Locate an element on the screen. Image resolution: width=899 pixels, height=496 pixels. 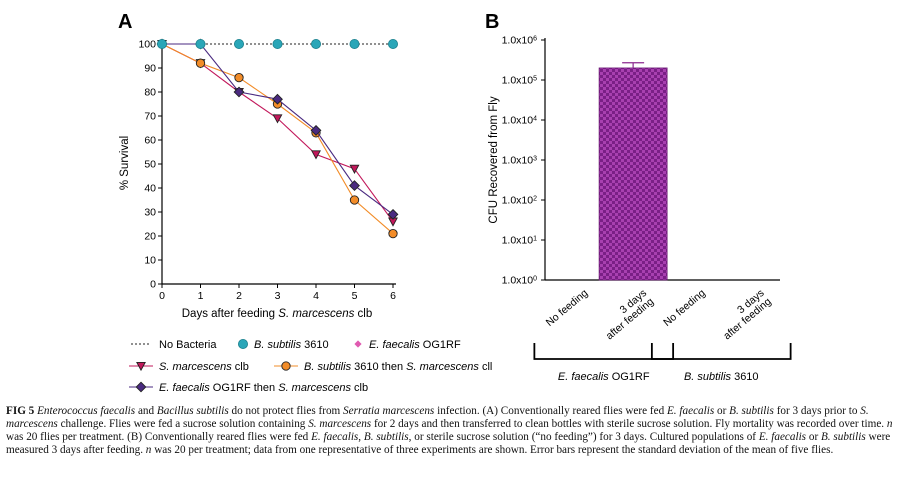
y-tick-exp: 0 is located at coordinates (535, 278).